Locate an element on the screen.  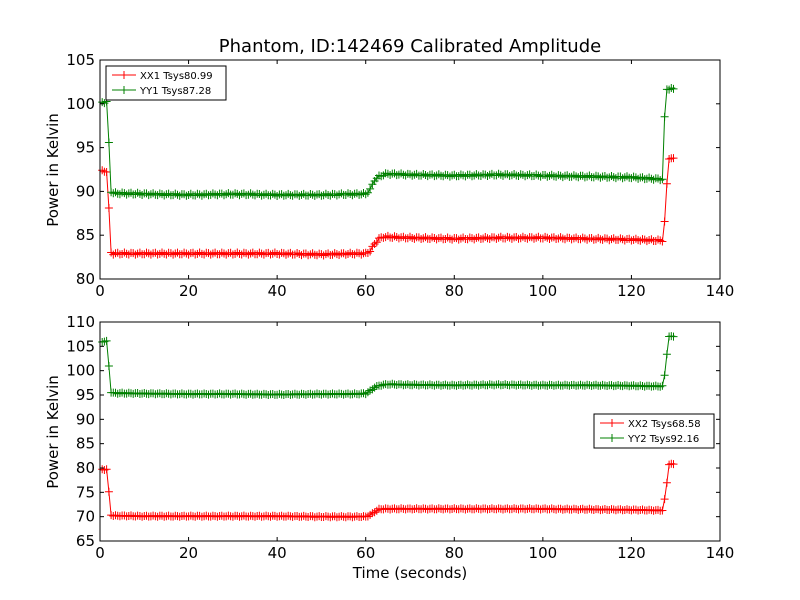
top-y-tick-label: 85 is located at coordinates (85, 235).